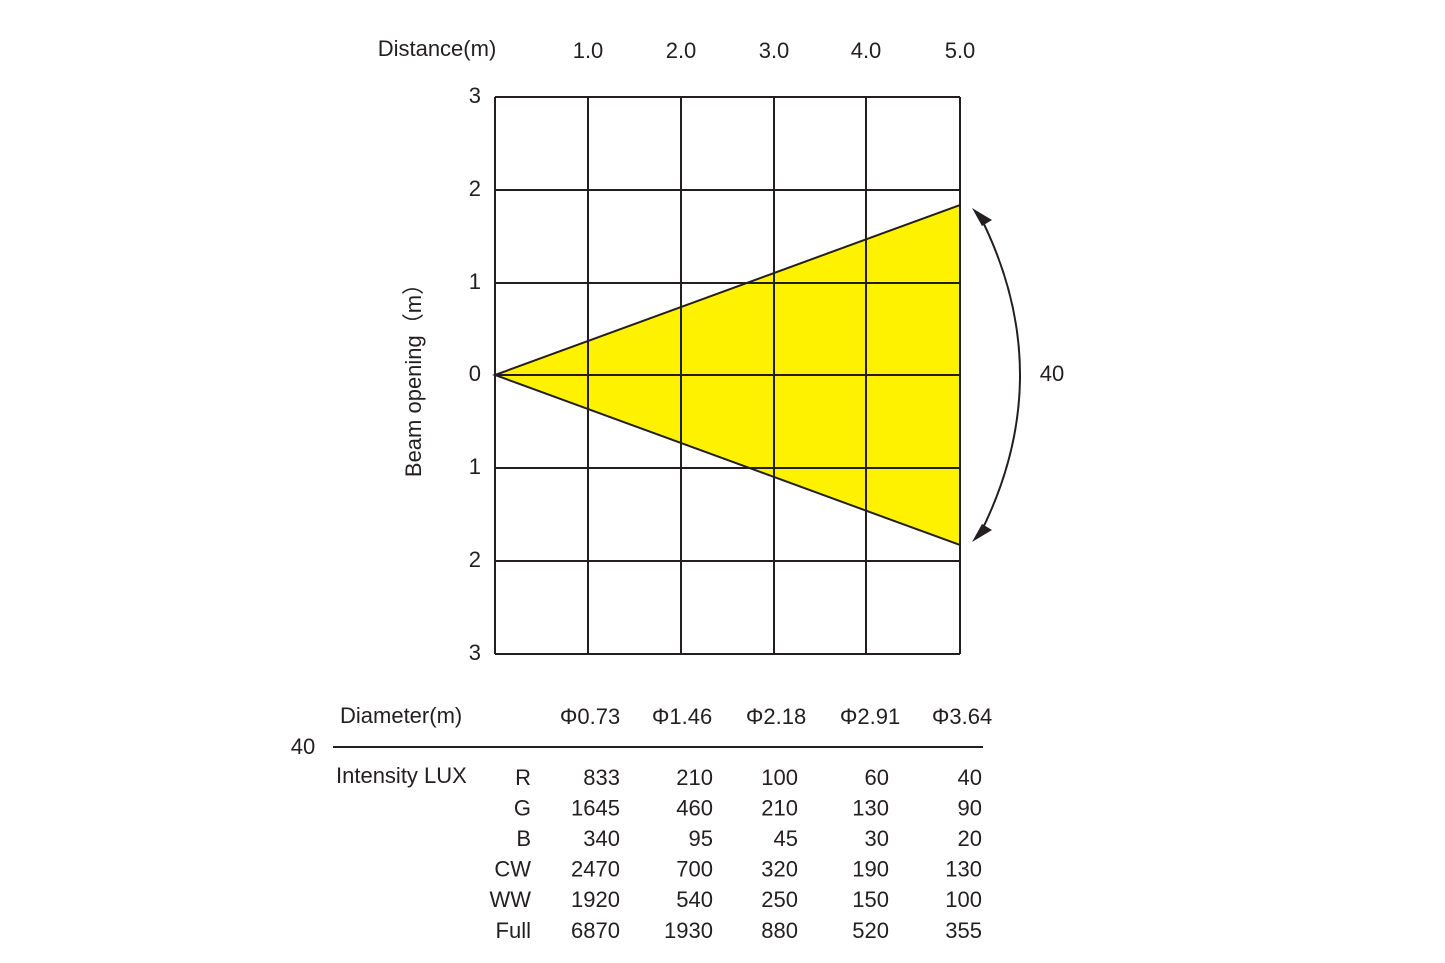 The width and height of the screenshot is (1445, 963). I want to click on intensity-value: 880, so click(779, 930).